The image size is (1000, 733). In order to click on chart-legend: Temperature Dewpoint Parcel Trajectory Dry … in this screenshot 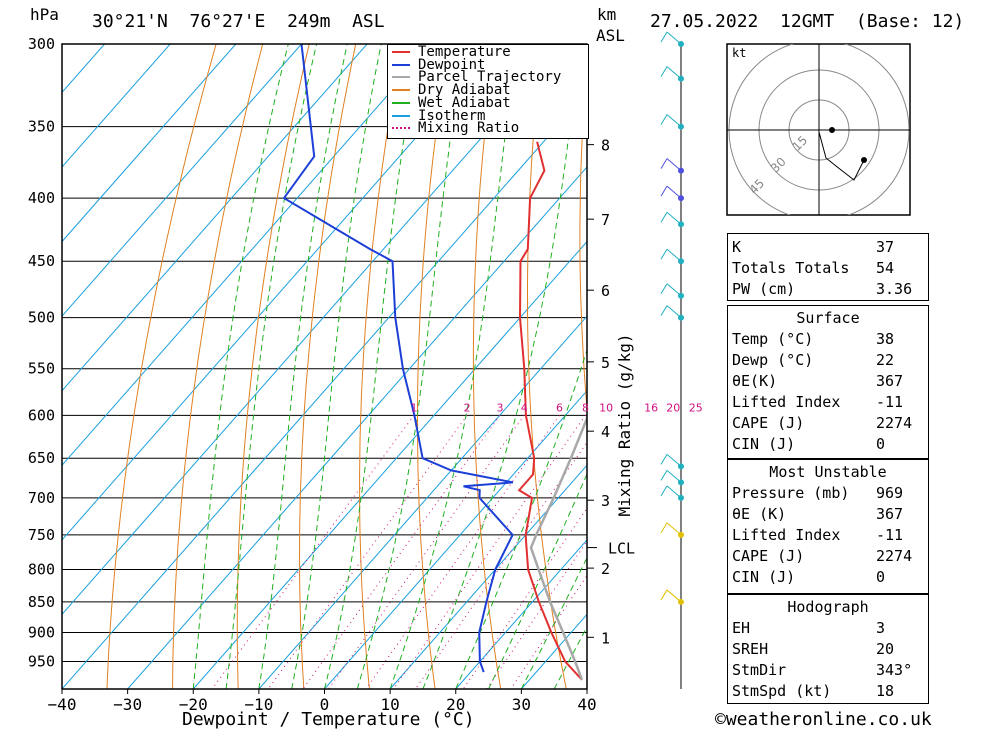, I will do `click(488, 91)`.